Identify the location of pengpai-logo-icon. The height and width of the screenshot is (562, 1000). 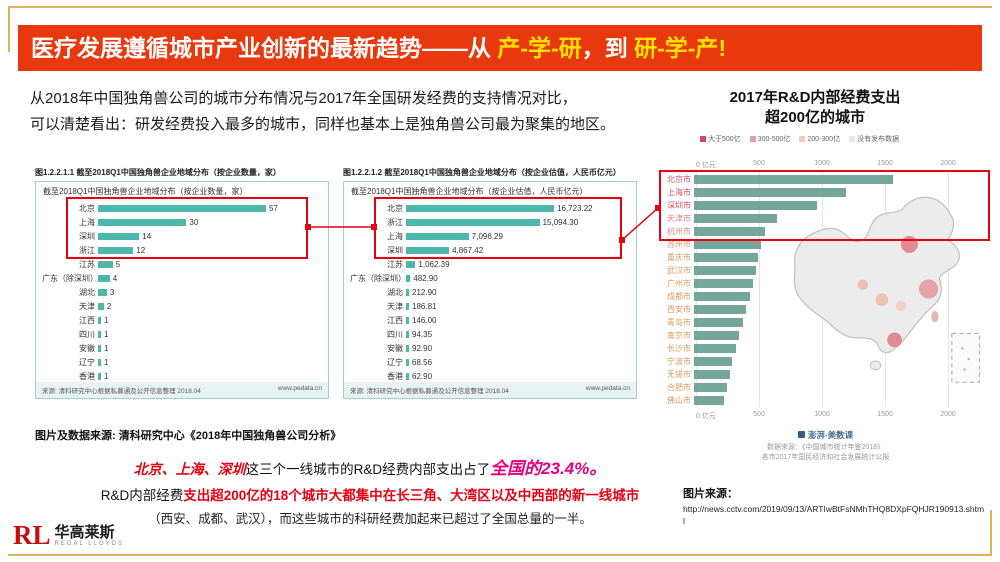
(801, 434).